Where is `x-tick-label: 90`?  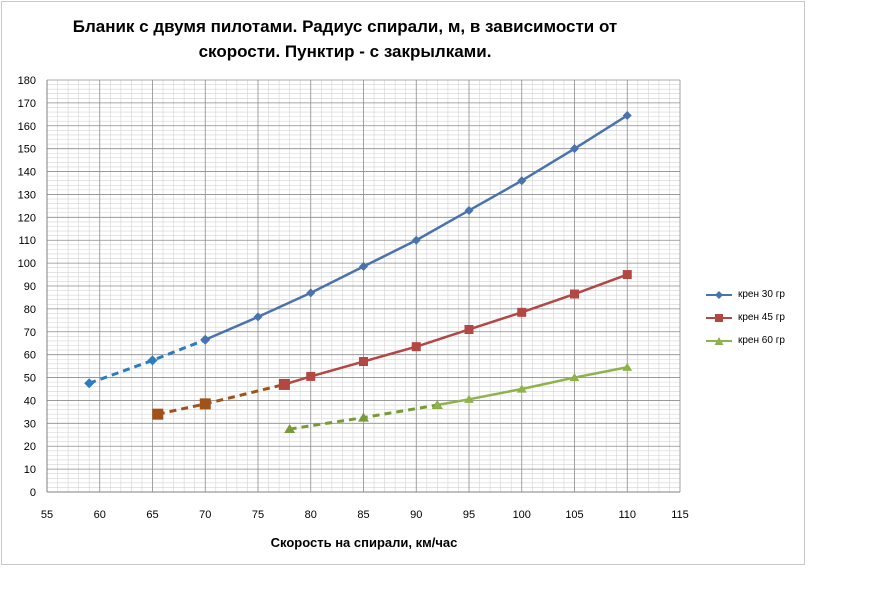
x-tick-label: 90 is located at coordinates (416, 515).